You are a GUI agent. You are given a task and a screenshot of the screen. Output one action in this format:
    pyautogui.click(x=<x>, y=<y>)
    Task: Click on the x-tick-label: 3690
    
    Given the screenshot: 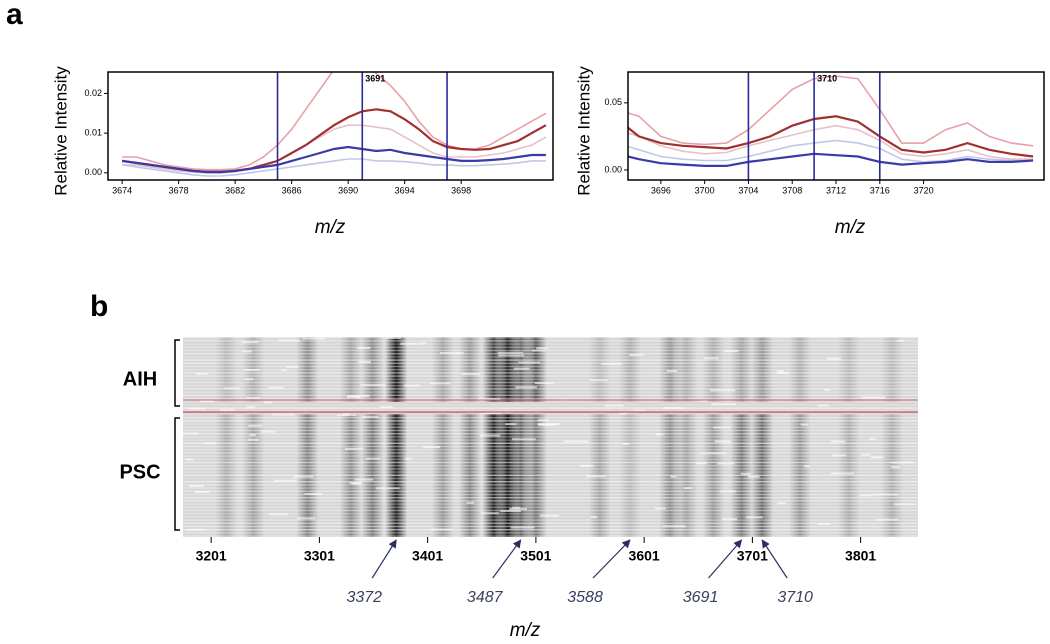 What is the action you would take?
    pyautogui.click(x=348, y=190)
    